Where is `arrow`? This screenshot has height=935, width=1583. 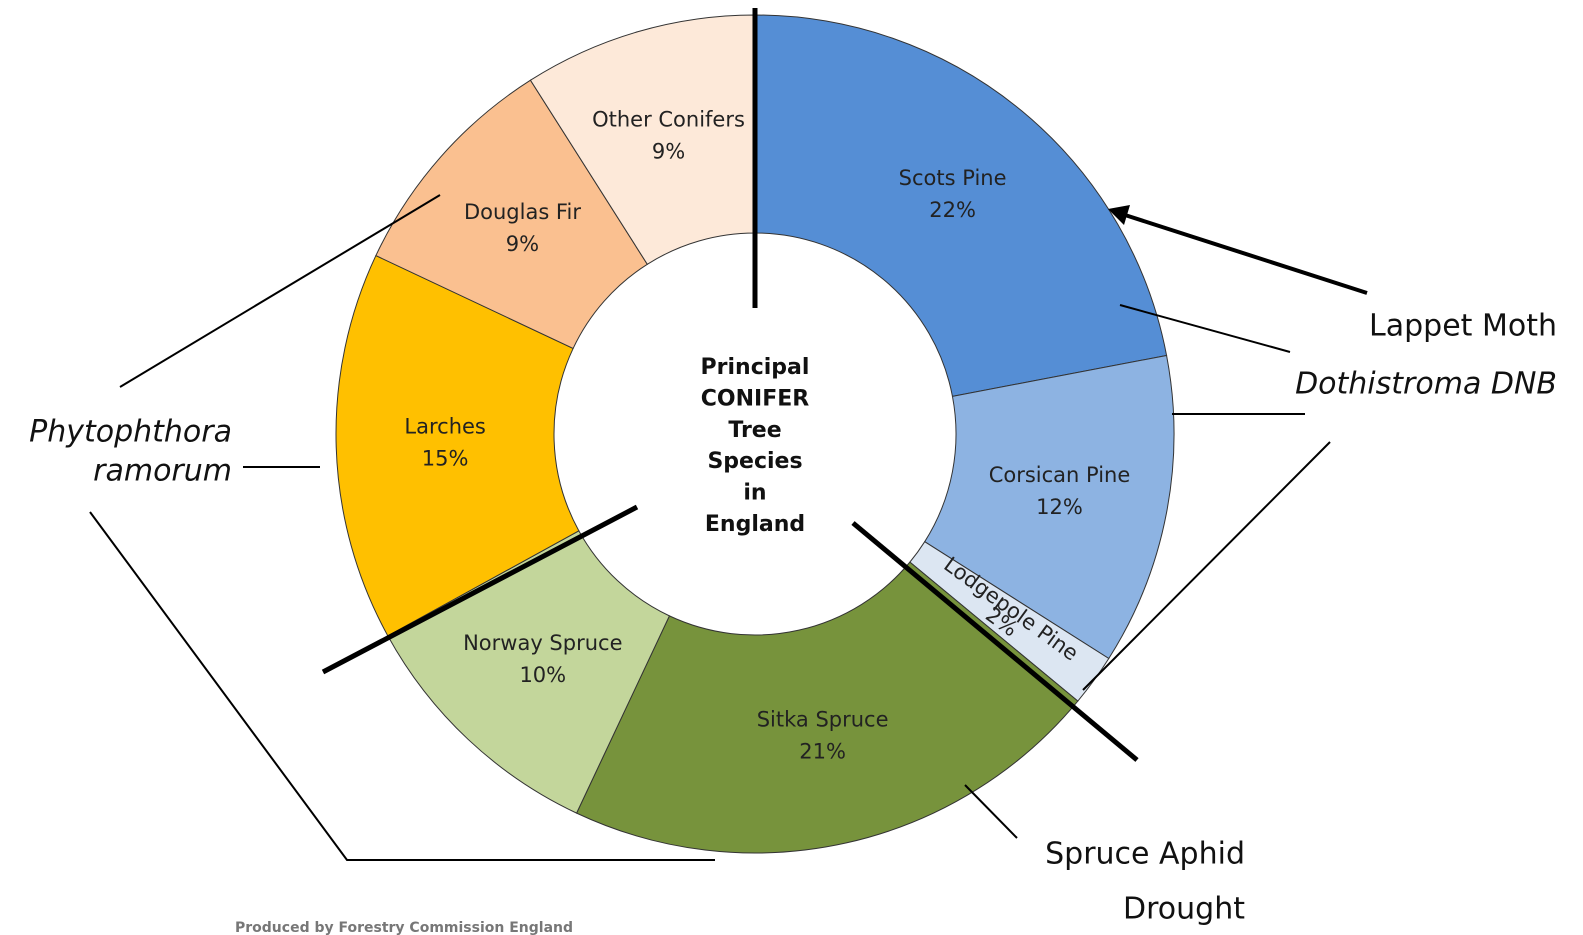 arrow is located at coordinates (1246, 254).